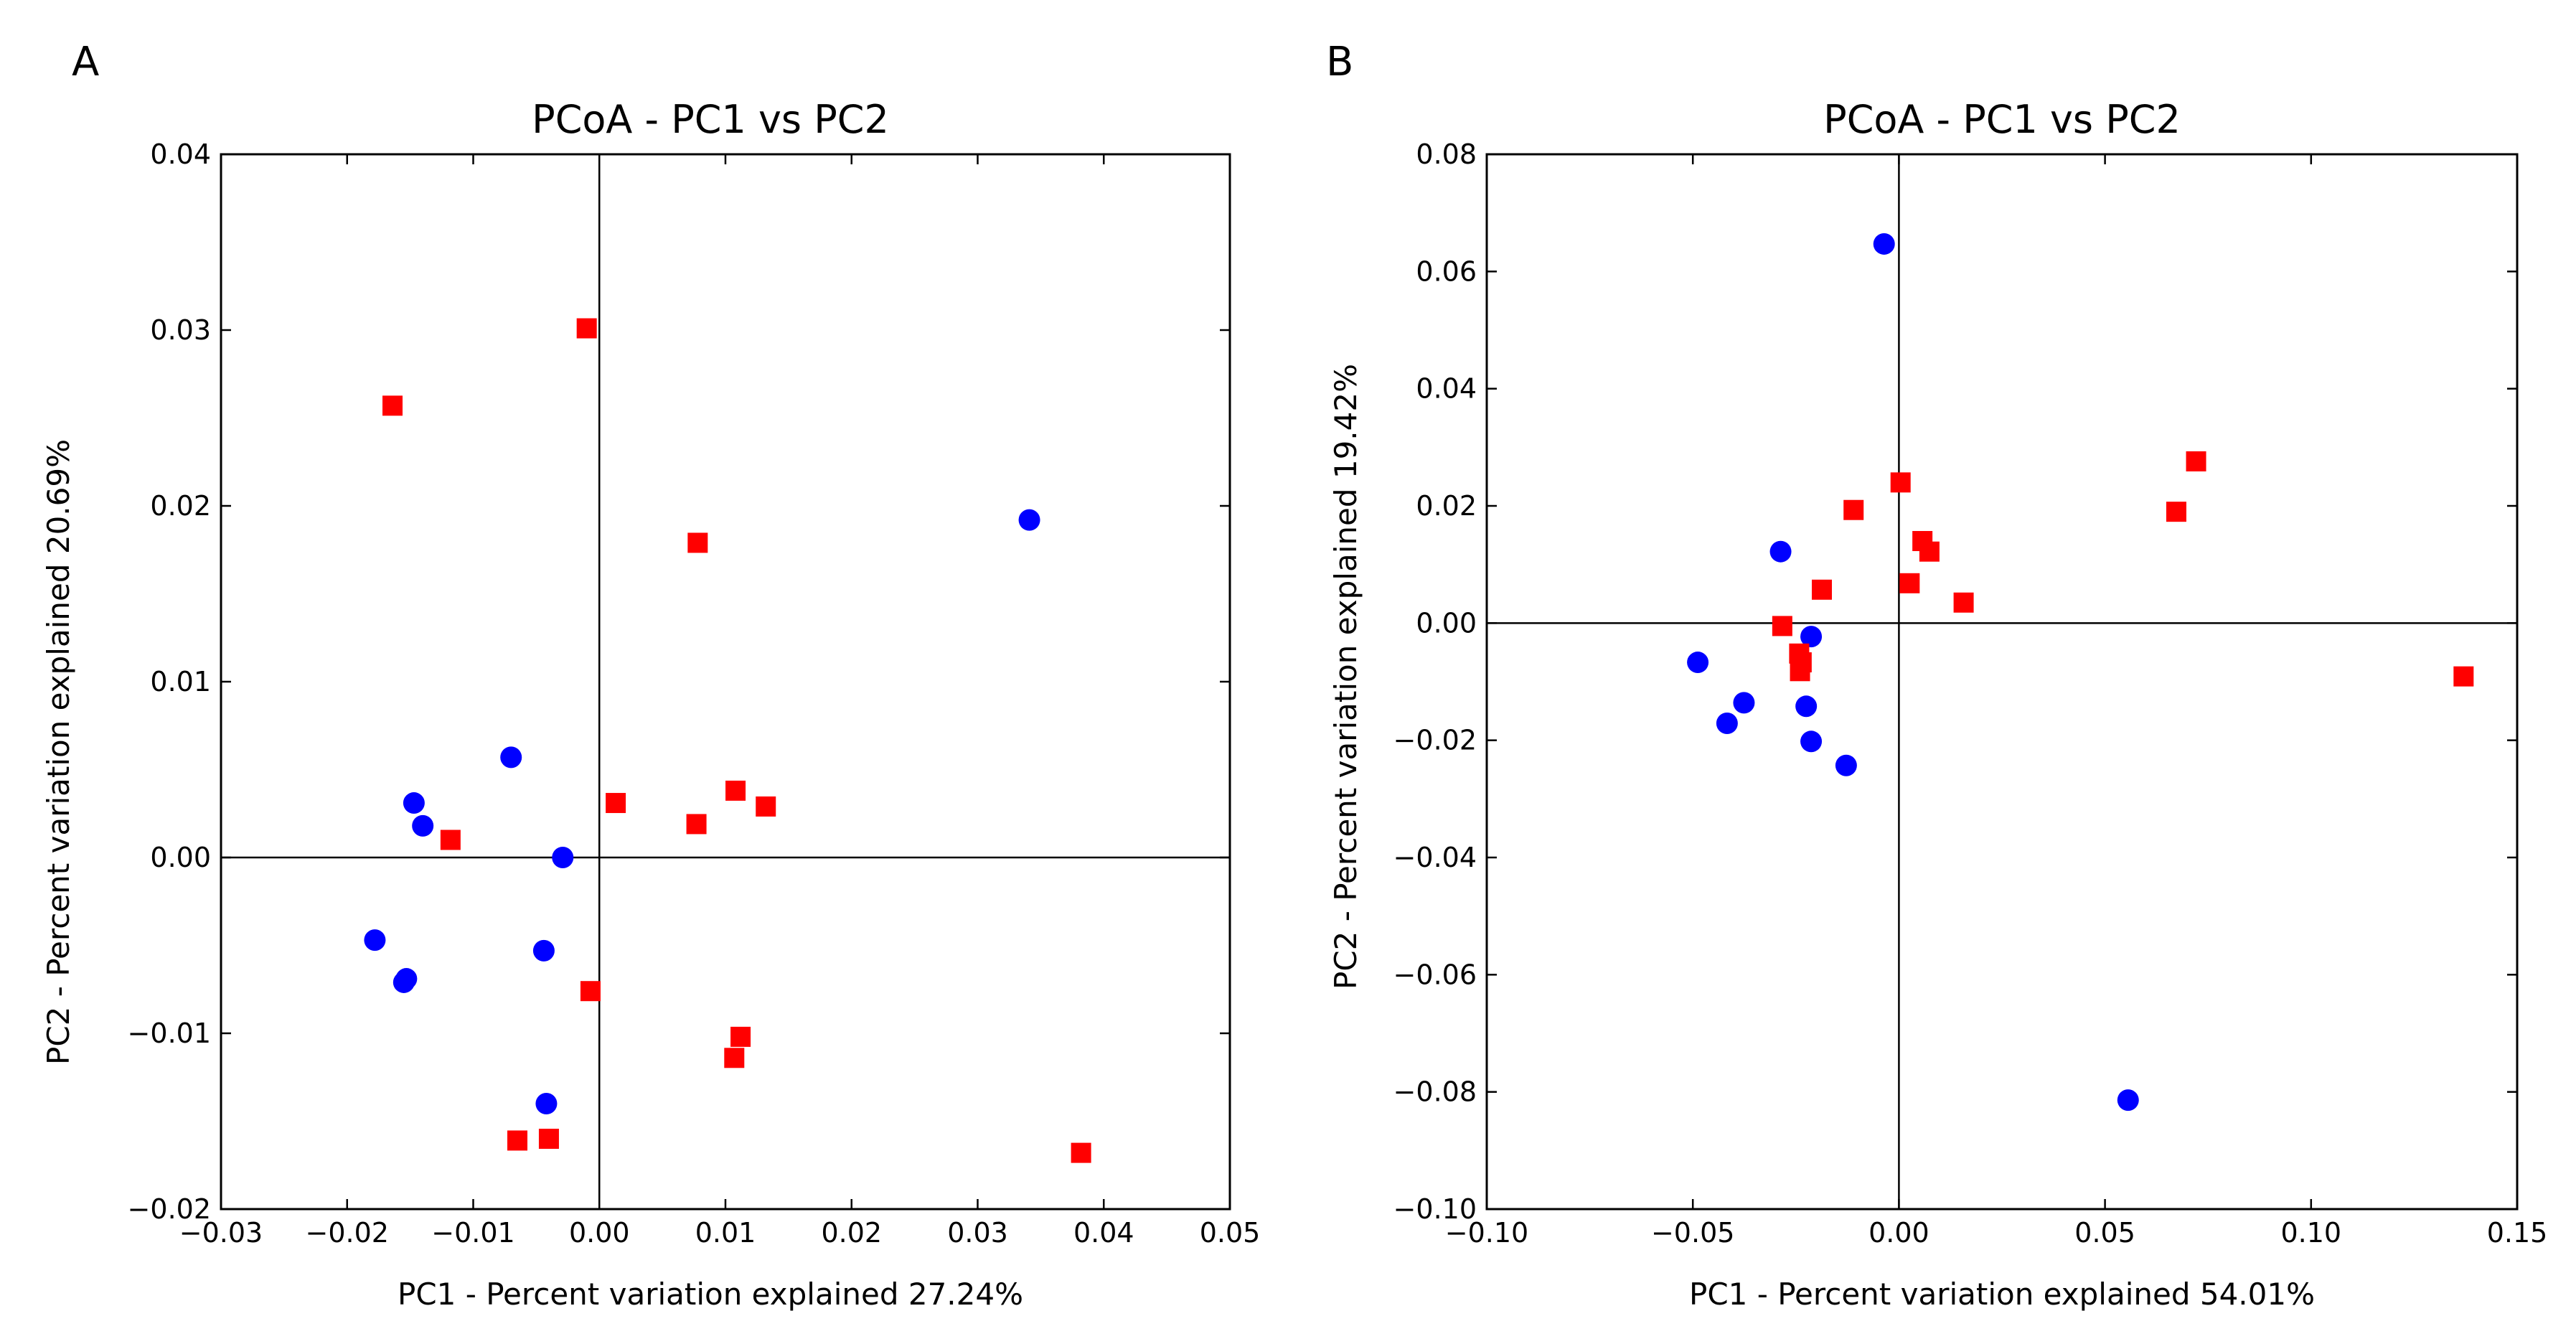 This screenshot has height=1344, width=2576. What do you see at coordinates (180, 330) in the screenshot?
I see `y-tick-label: 0.03` at bounding box center [180, 330].